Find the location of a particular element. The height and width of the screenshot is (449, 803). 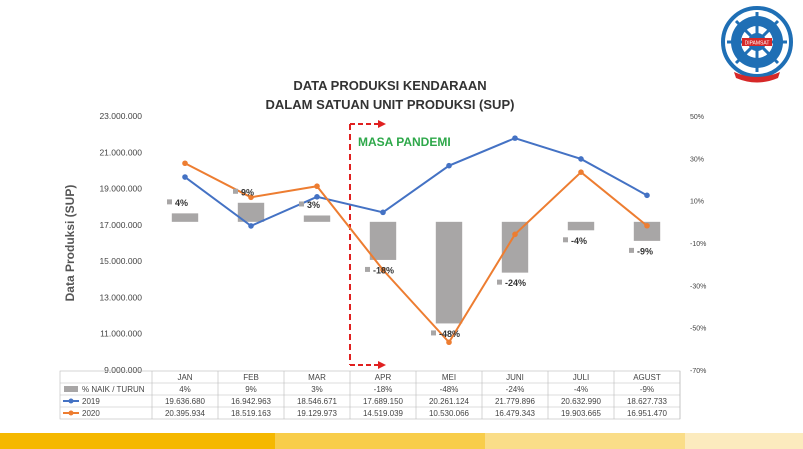

table-cell: 19.903.665 is located at coordinates (581, 413).